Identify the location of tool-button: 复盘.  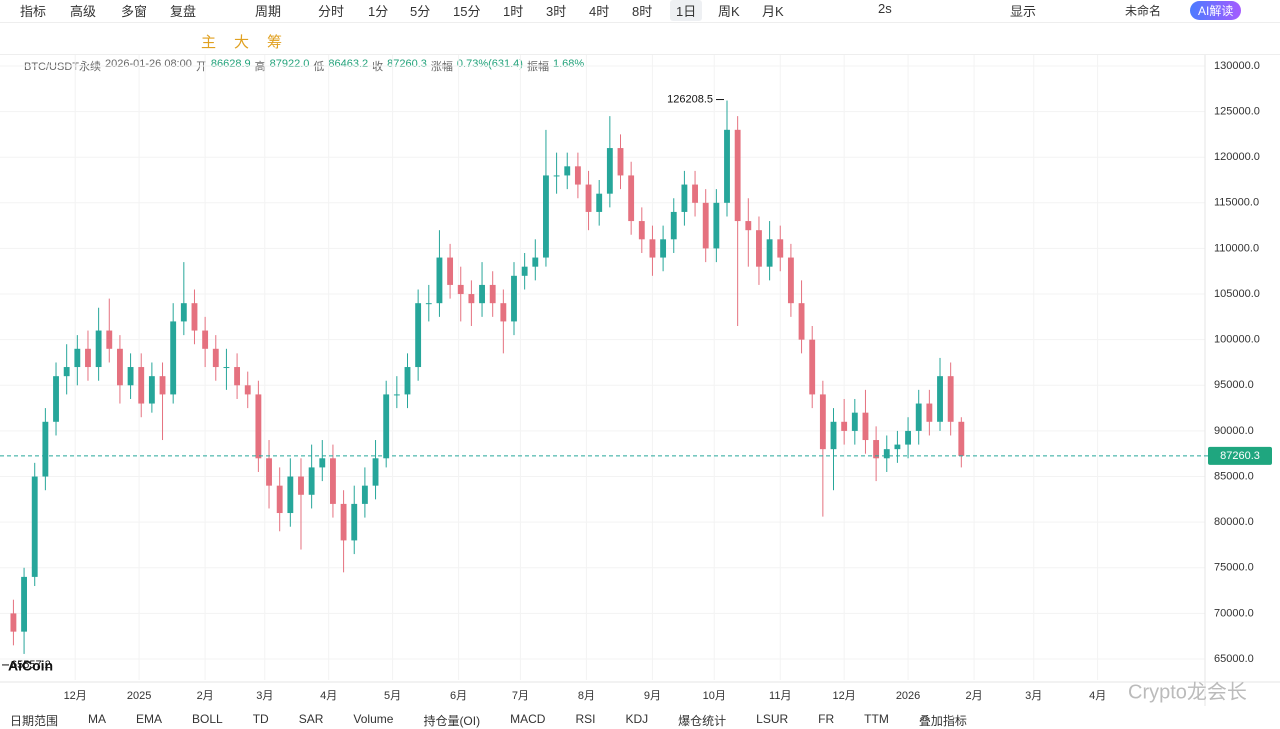
(183, 11).